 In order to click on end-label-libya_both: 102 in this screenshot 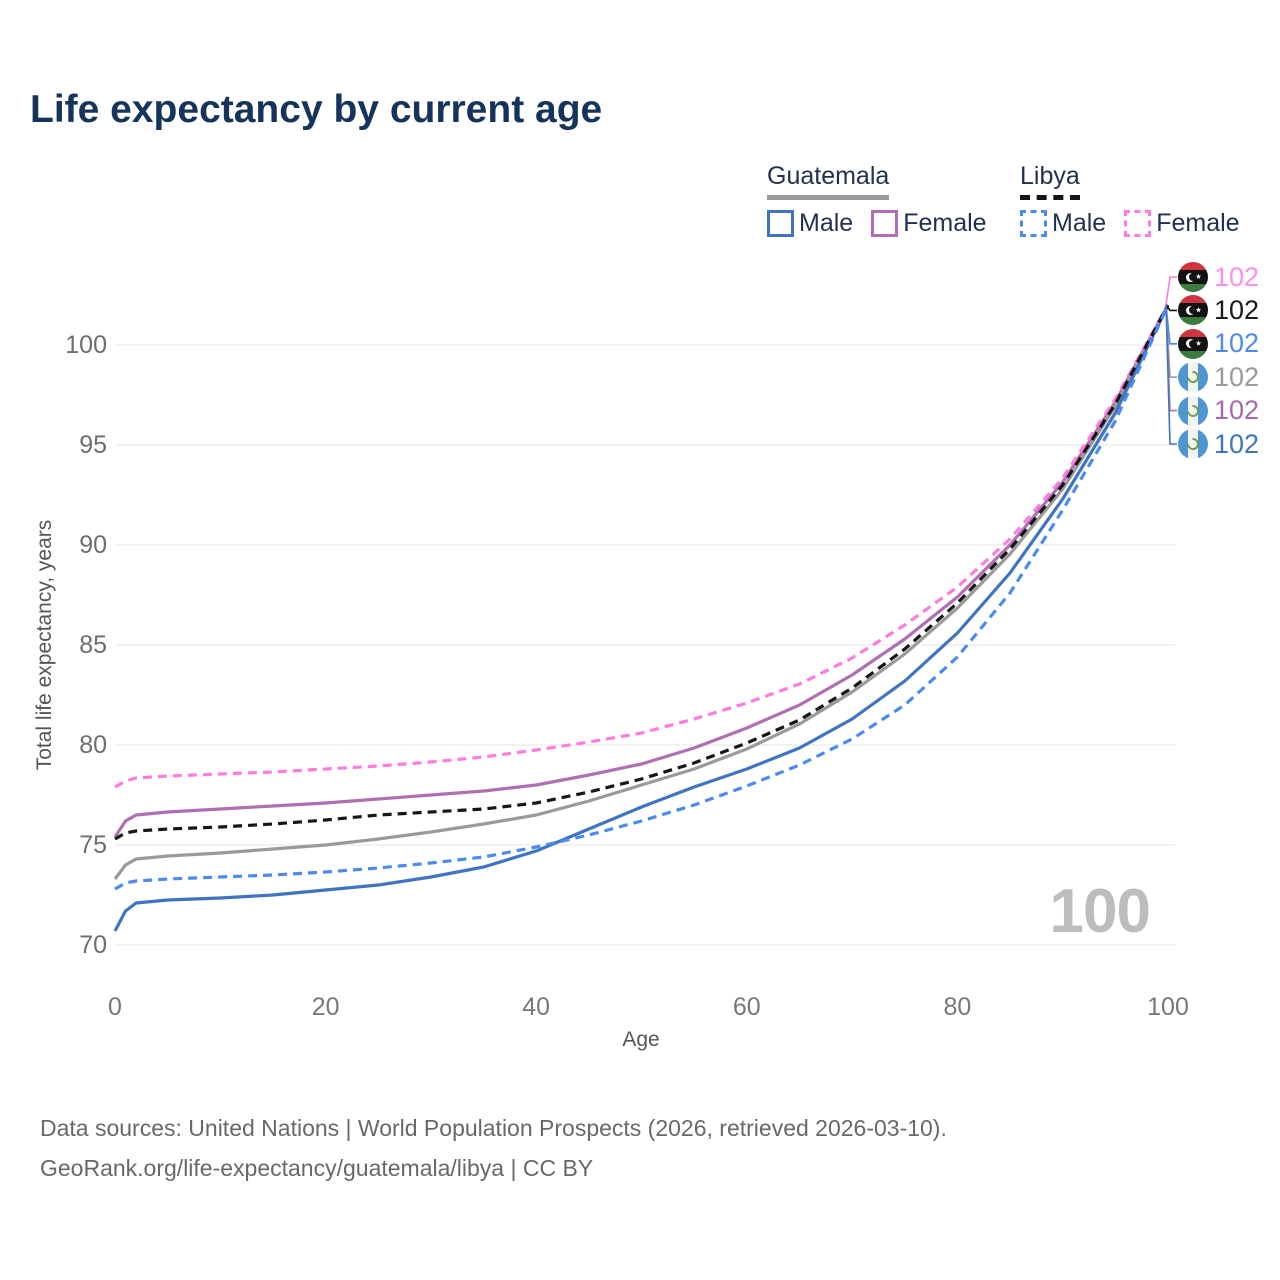, I will do `click(1218, 310)`.